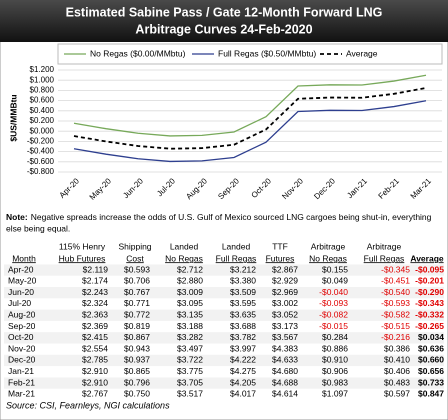 The width and height of the screenshot is (448, 420). Describe the element at coordinates (429, 269) in the screenshot. I see `table-cell: -$0.095` at that location.